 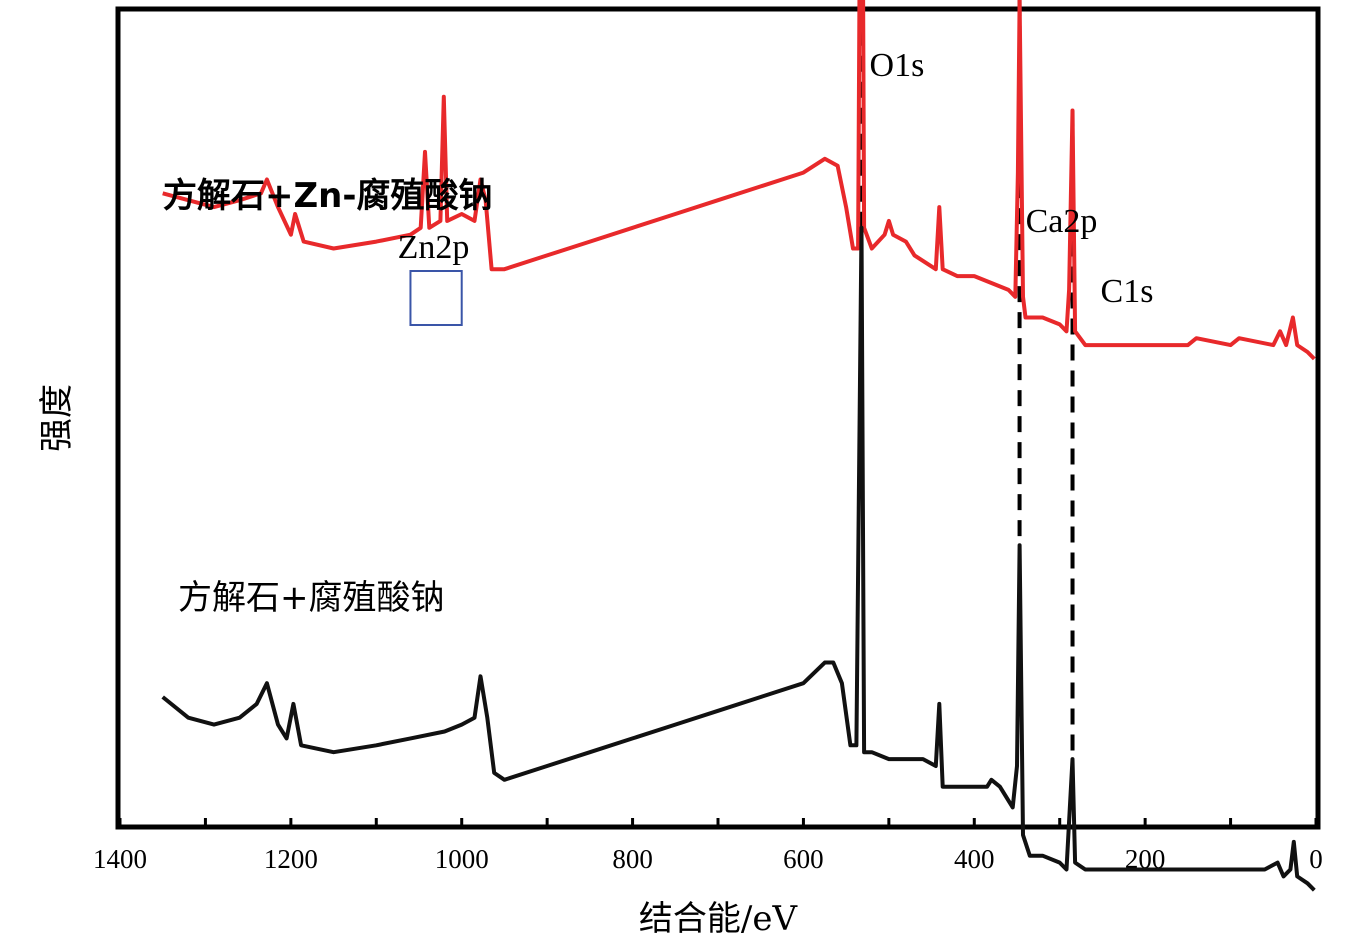 What do you see at coordinates (803, 859) in the screenshot?
I see `x-tick-label: 600` at bounding box center [803, 859].